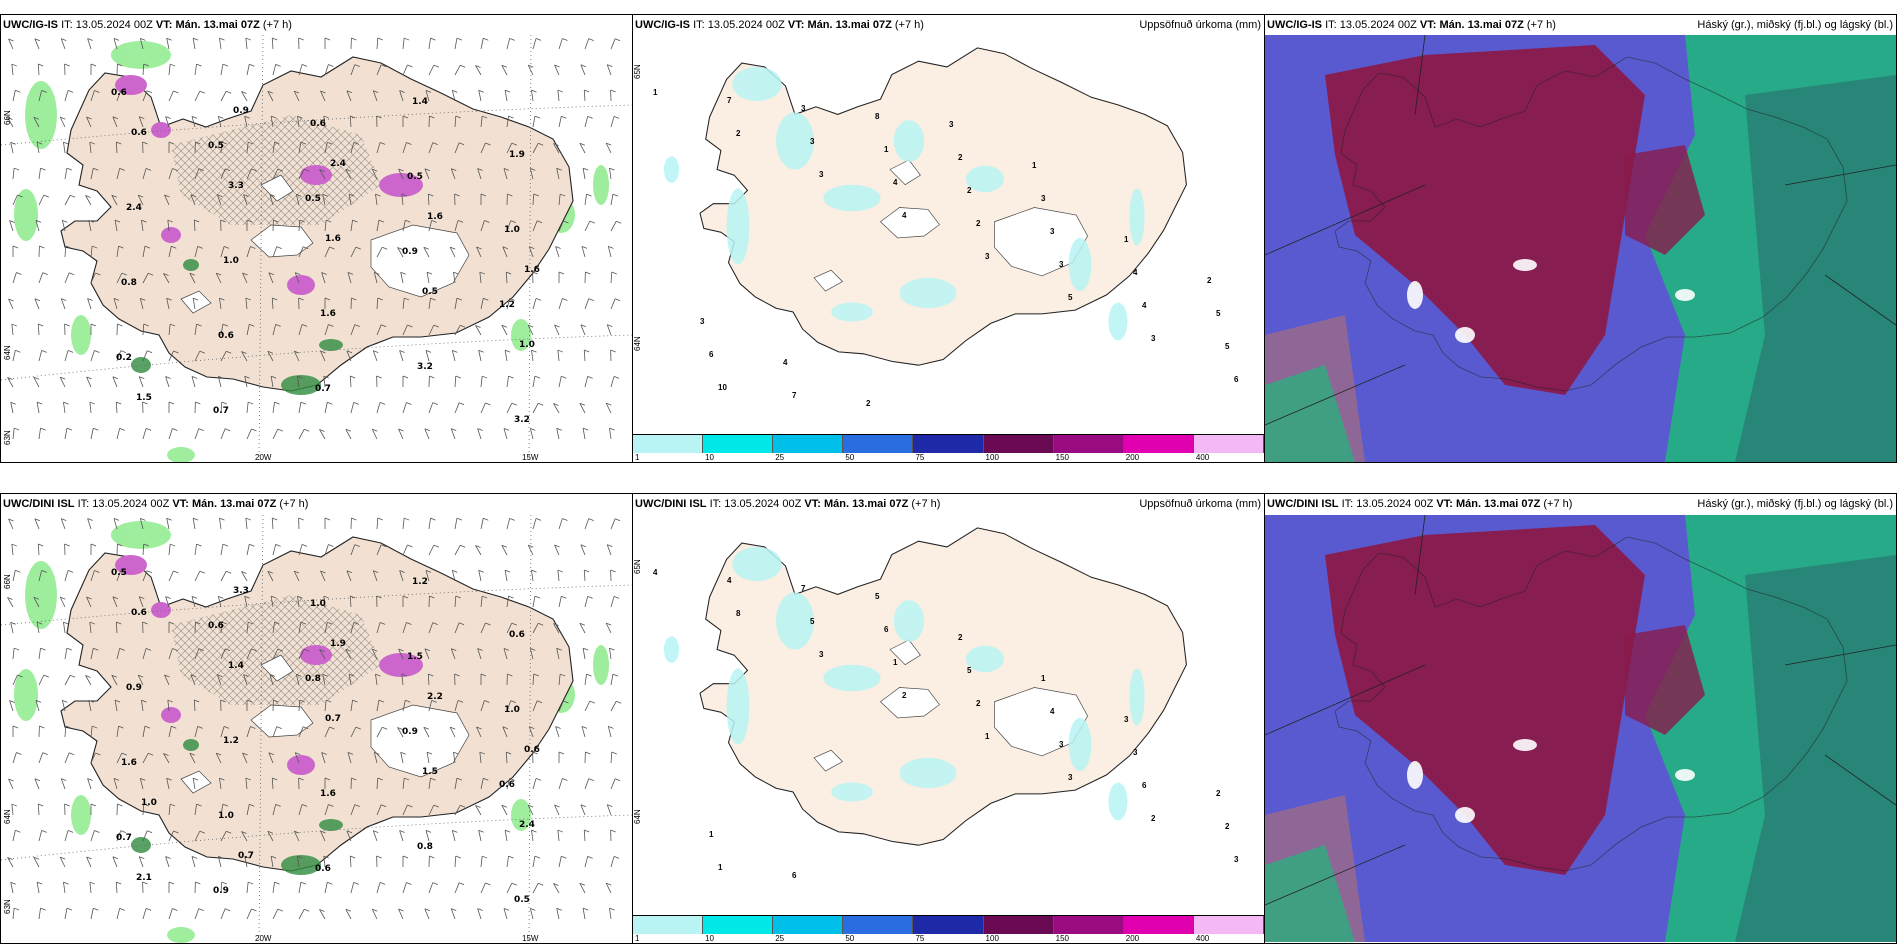  I want to click on scale-label: 50, so click(850, 938).